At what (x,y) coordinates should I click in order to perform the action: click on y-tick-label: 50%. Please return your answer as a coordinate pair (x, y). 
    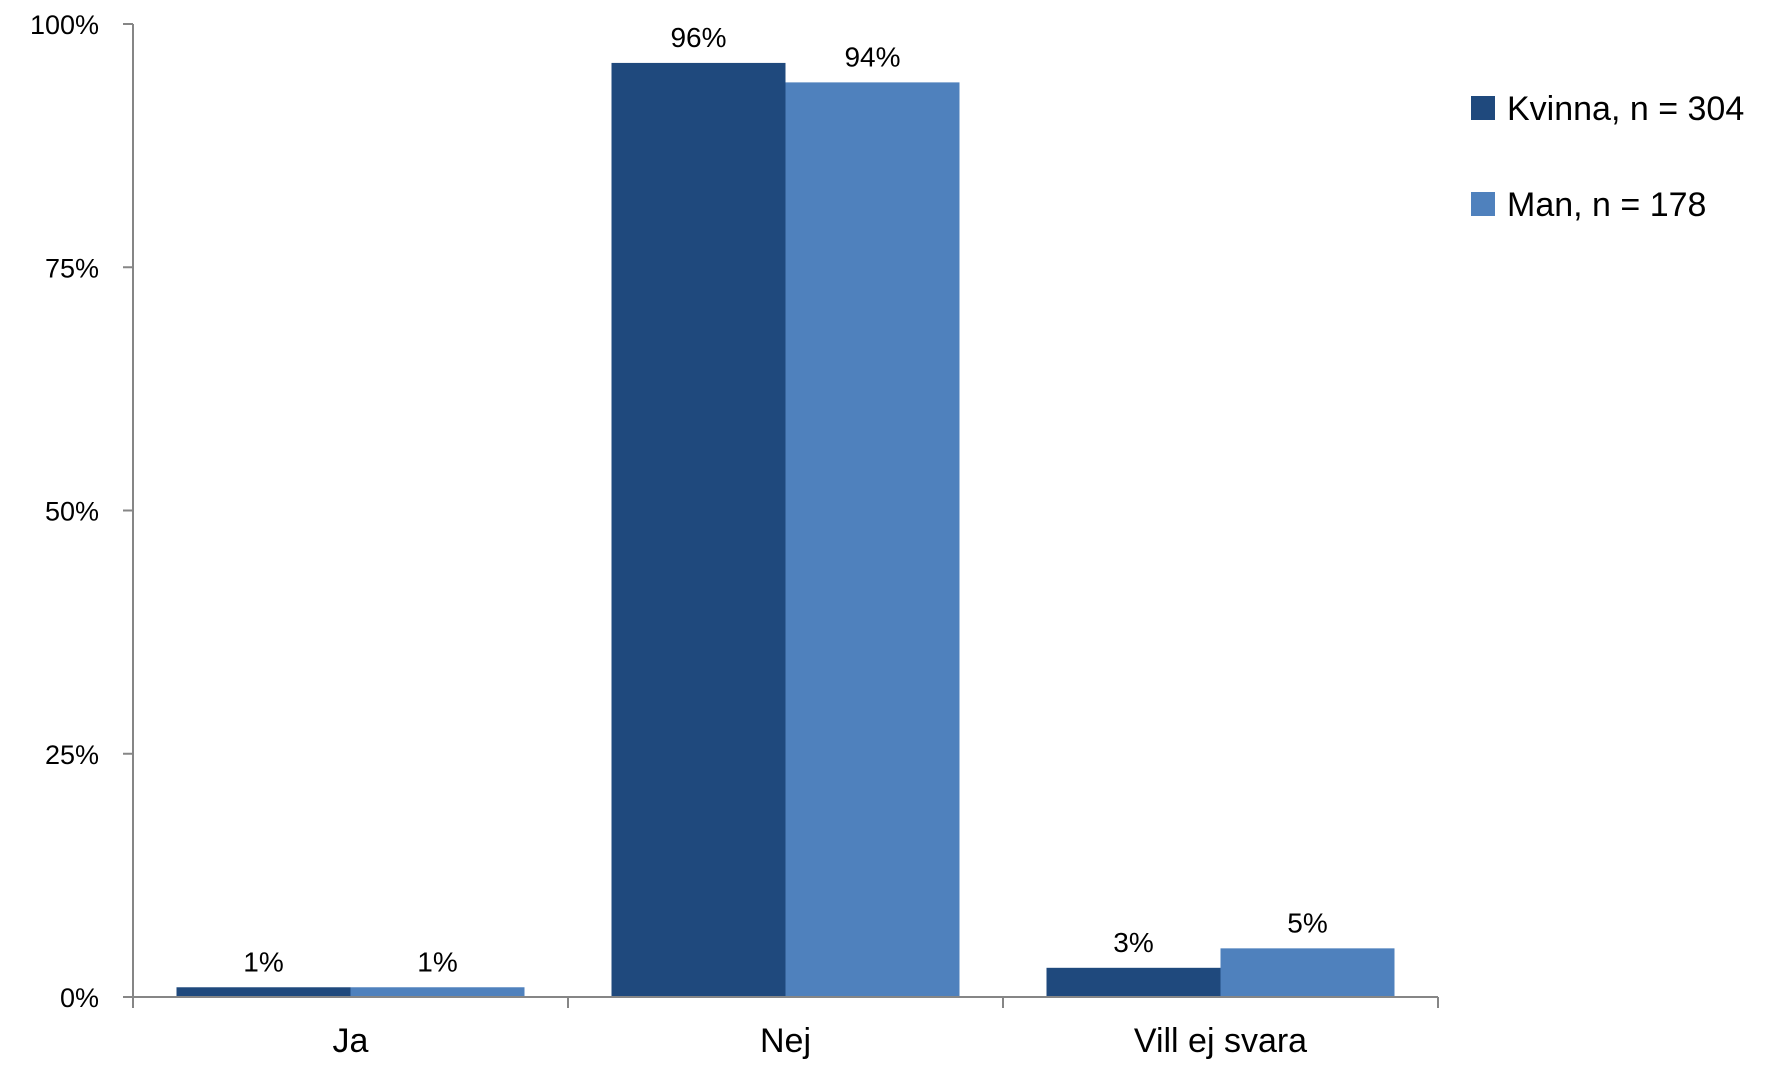
    Looking at the image, I should click on (72, 512).